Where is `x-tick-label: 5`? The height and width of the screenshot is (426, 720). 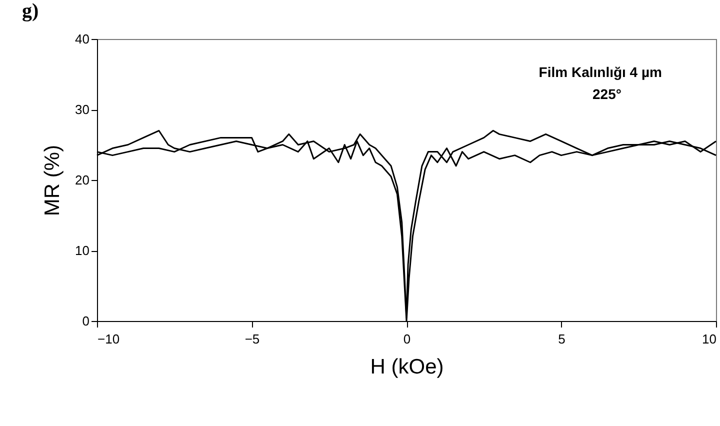
x-tick-label: 5 is located at coordinates (562, 339).